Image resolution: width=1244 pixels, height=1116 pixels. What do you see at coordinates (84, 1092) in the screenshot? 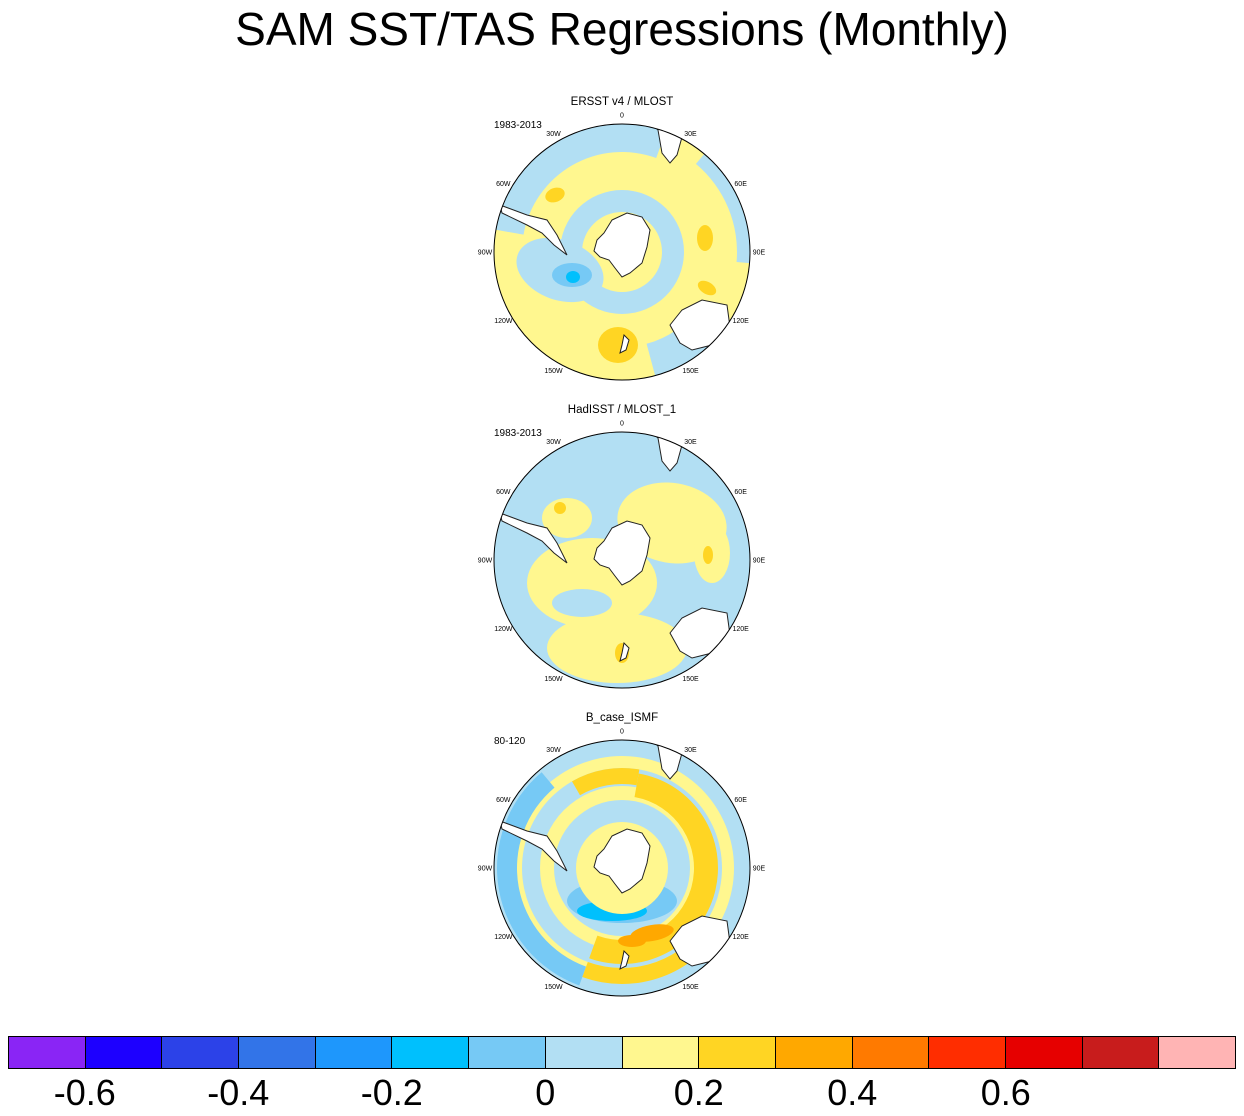
I see `colorbar-tick-label: -0.6` at bounding box center [84, 1092].